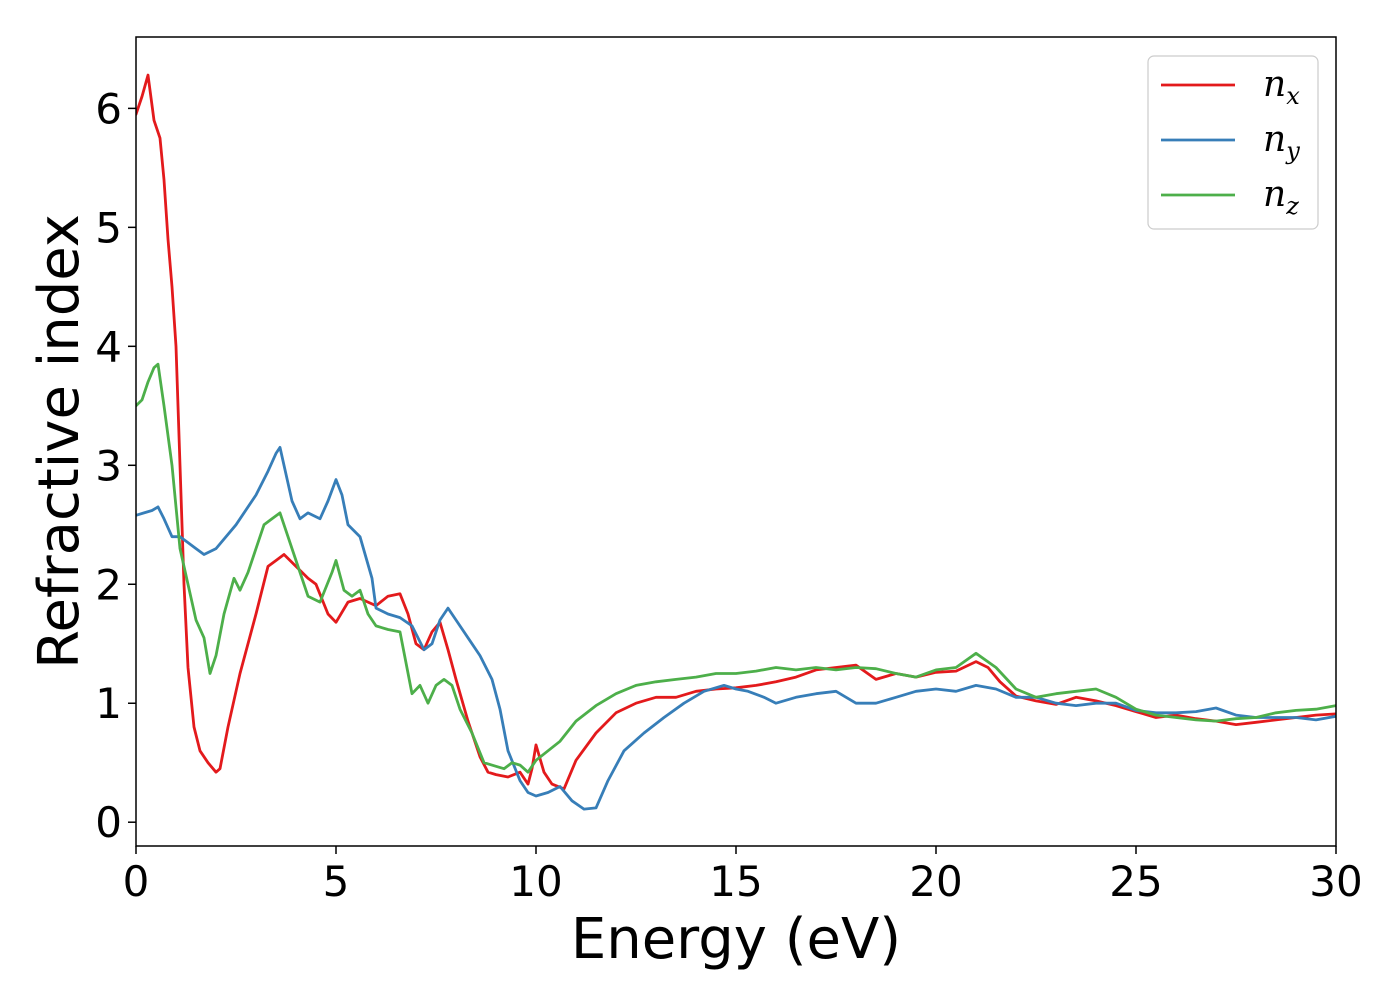 Image resolution: width=1400 pixels, height=1000 pixels. I want to click on legend-label-x: nx, so click(1281, 87).